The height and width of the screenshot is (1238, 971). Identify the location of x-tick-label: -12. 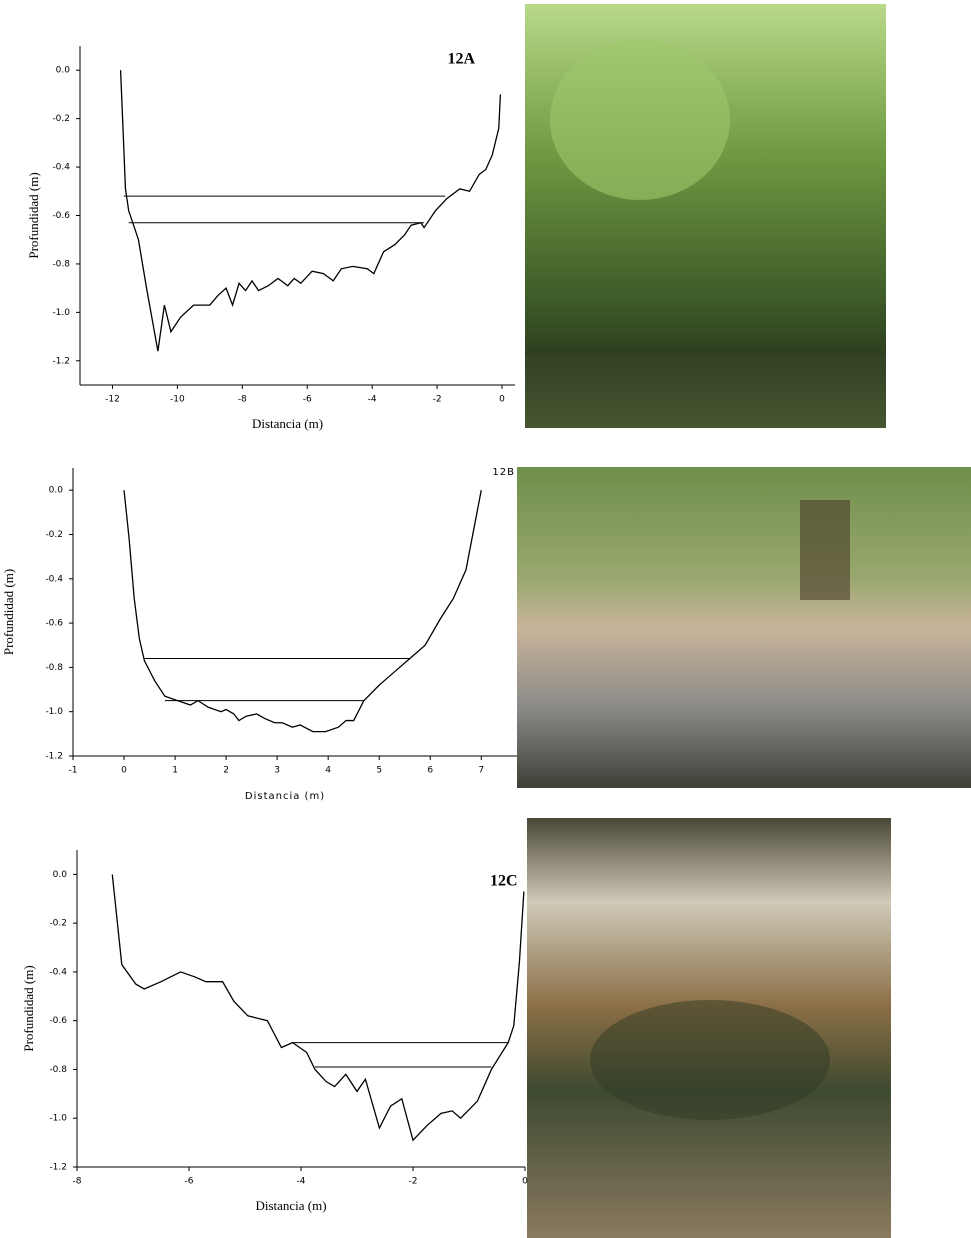
(112, 400).